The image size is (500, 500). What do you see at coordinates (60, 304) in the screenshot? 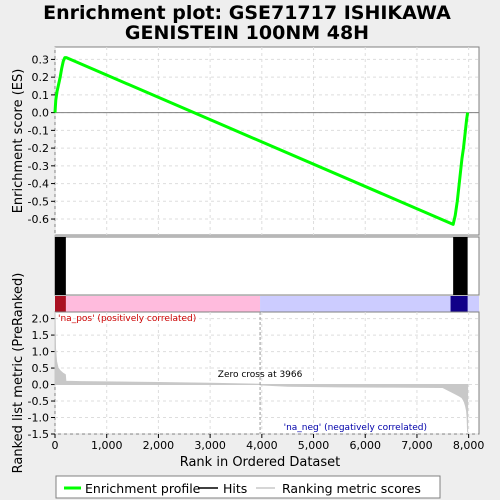
I see `positive-band-dark` at bounding box center [60, 304].